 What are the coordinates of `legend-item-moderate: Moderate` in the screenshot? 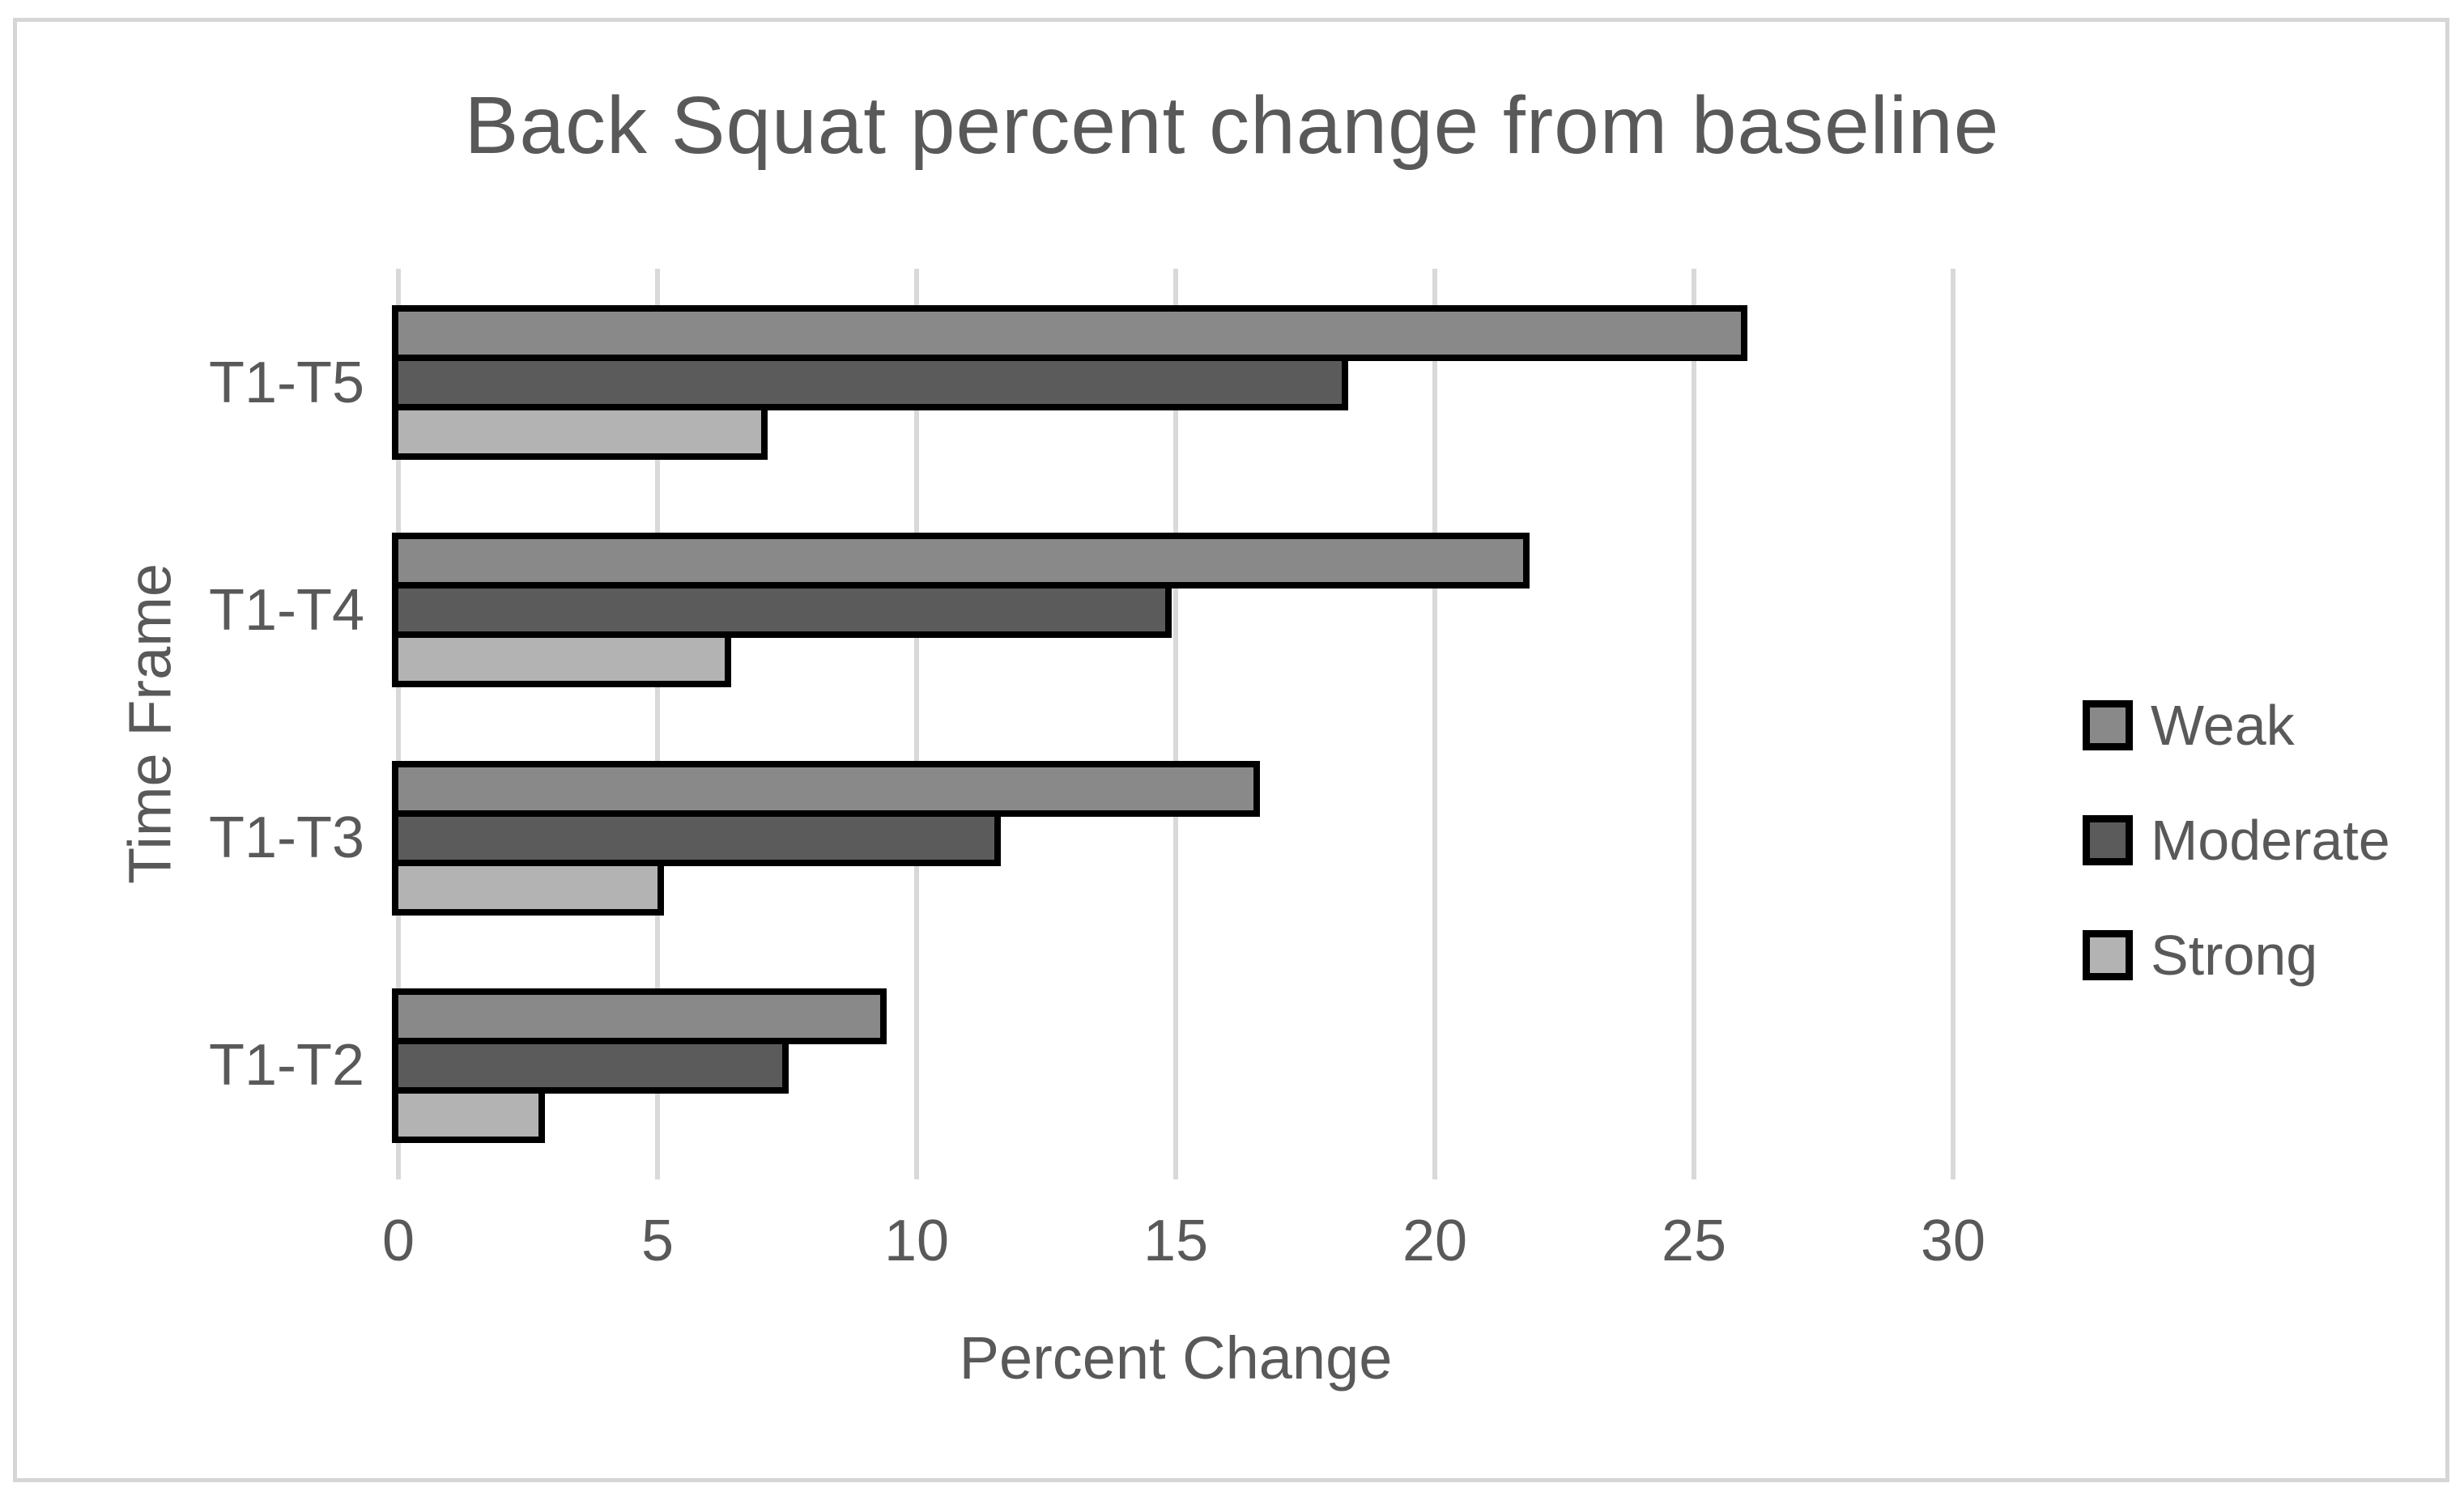 It's located at (2236, 841).